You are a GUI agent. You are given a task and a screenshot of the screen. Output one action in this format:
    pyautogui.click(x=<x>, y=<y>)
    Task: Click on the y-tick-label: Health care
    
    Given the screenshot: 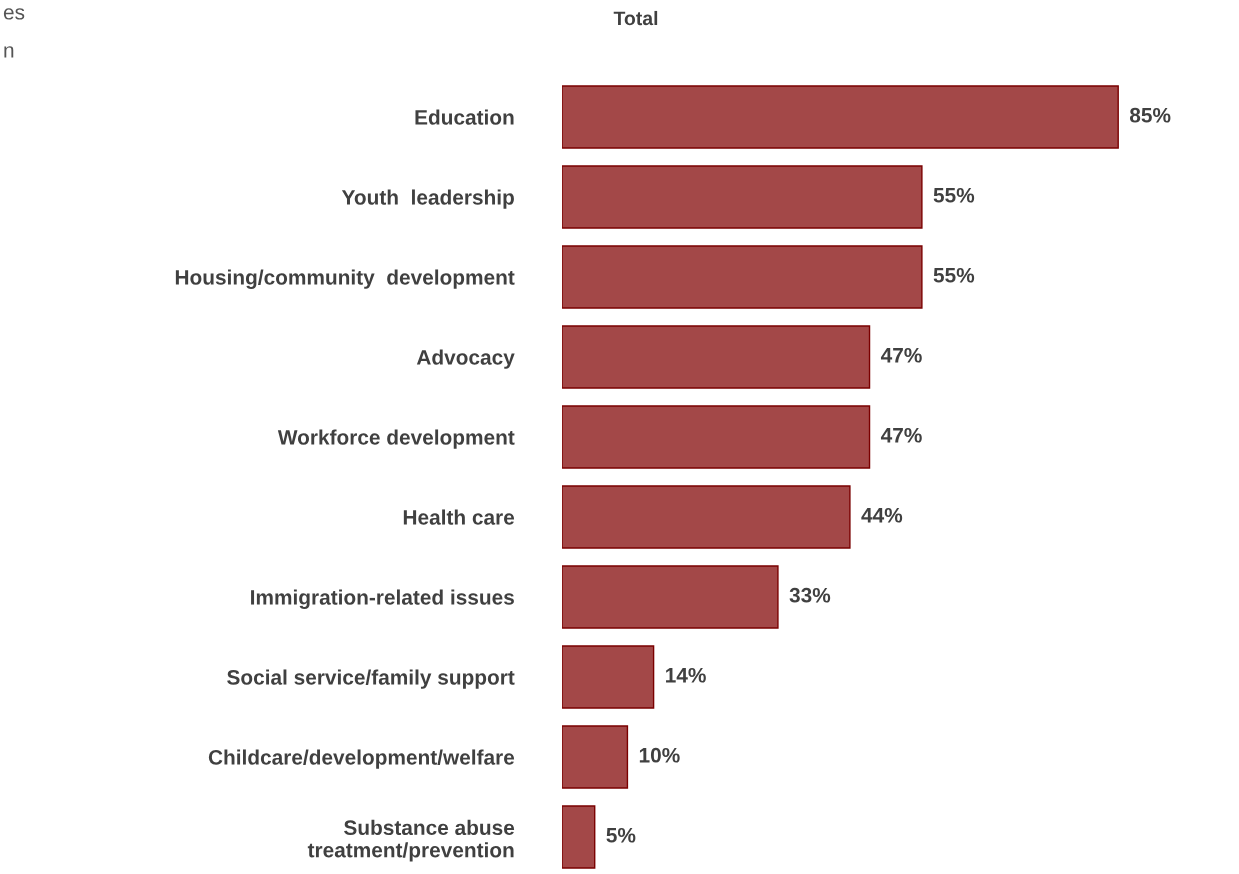 What is the action you would take?
    pyautogui.click(x=459, y=517)
    